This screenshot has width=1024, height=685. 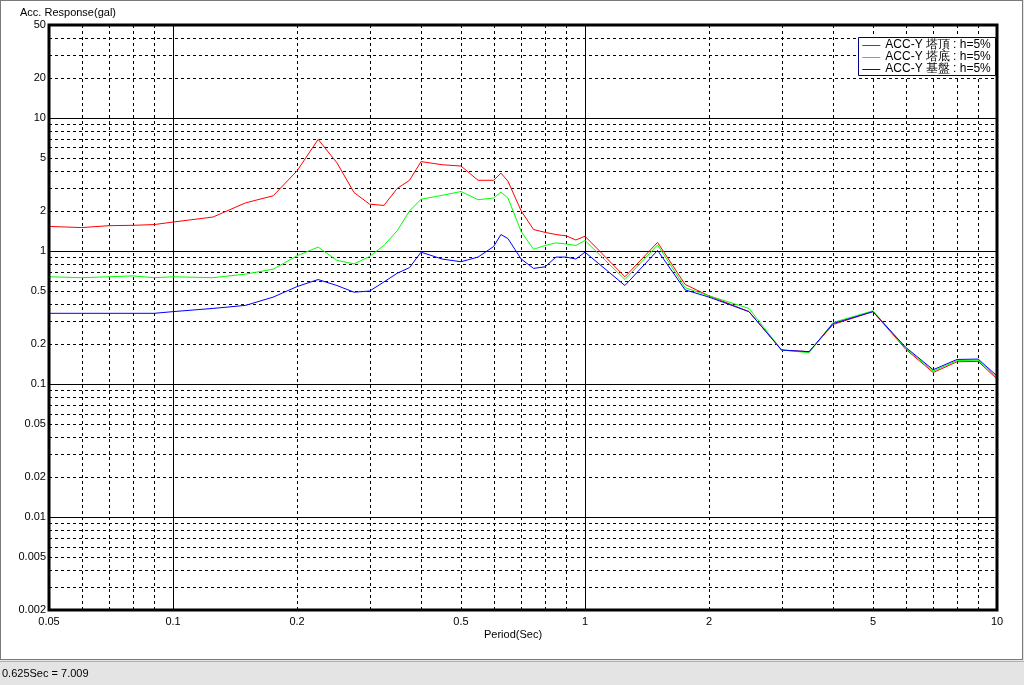 I want to click on x-tick-label: 2, so click(x=709, y=620).